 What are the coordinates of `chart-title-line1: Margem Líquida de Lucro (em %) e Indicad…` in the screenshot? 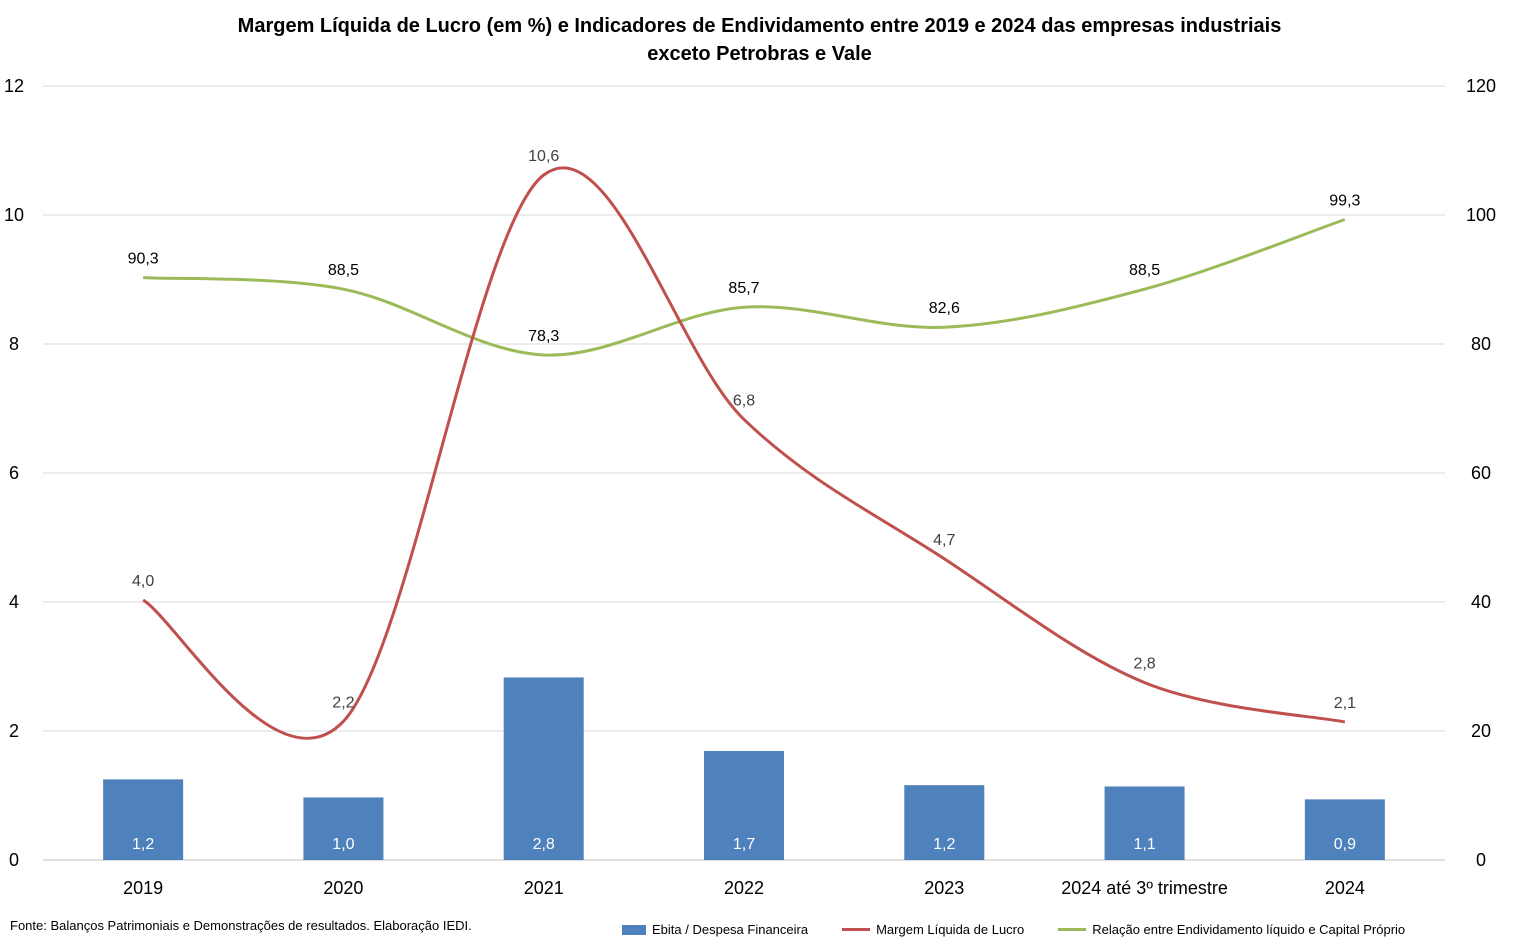 It's located at (759, 26).